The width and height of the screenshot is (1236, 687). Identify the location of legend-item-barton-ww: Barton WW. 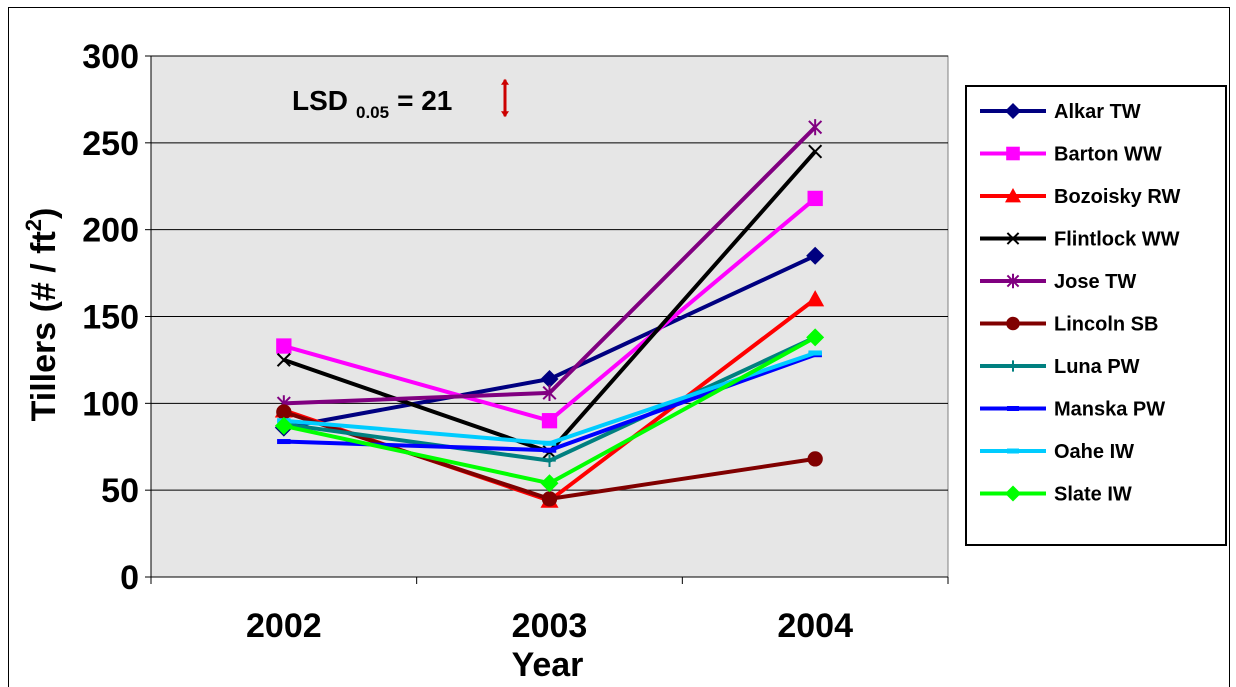
(1071, 155).